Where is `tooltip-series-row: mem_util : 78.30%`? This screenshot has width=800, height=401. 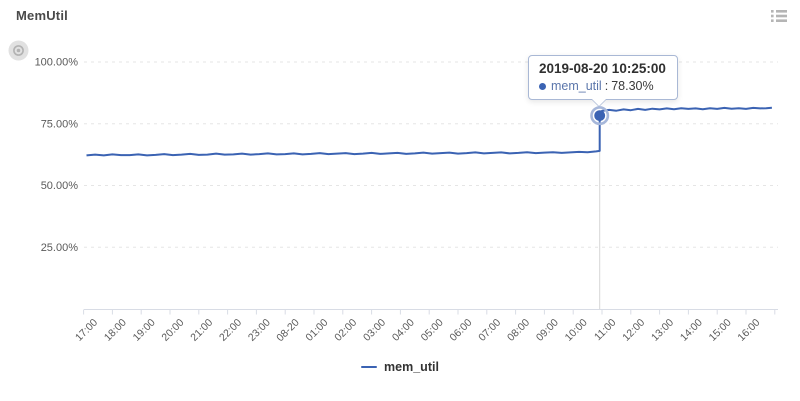
tooltip-series-row: mem_util : 78.30% is located at coordinates (602, 86).